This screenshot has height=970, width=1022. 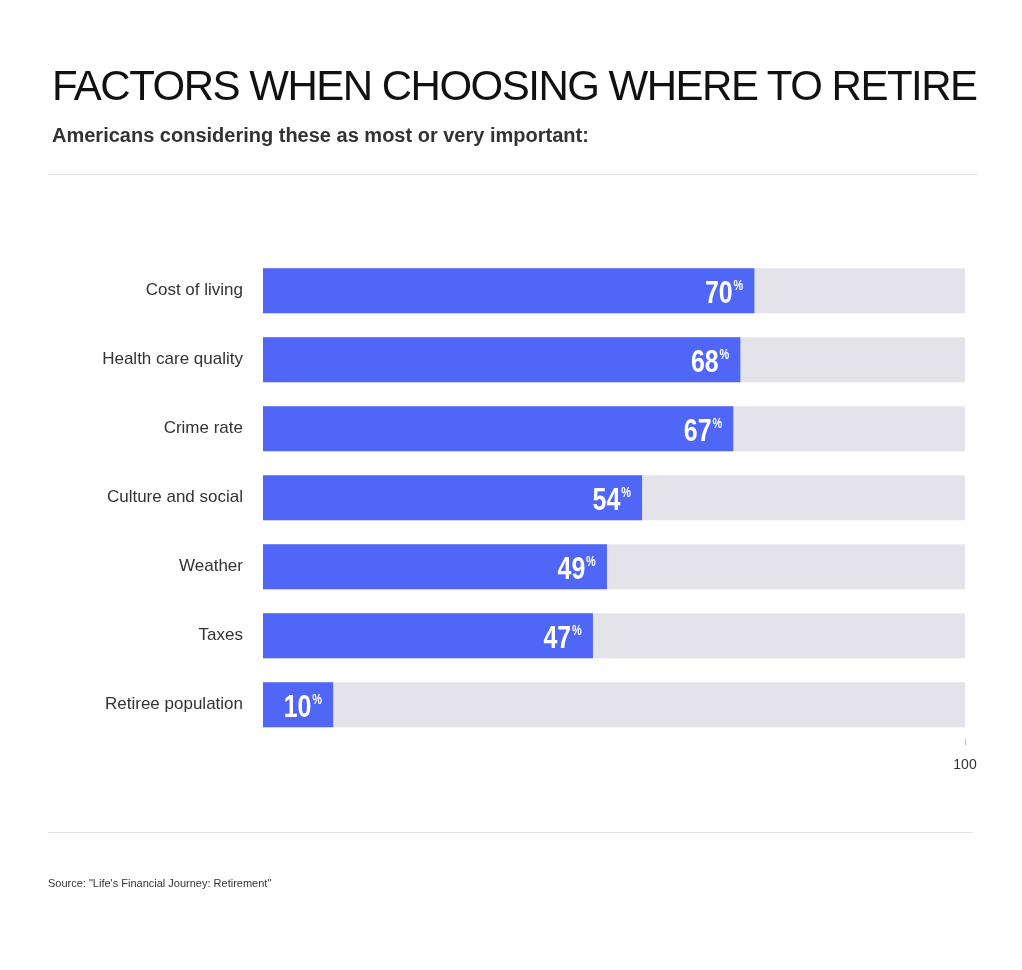 I want to click on x-tick-label: 100, so click(x=965, y=764).